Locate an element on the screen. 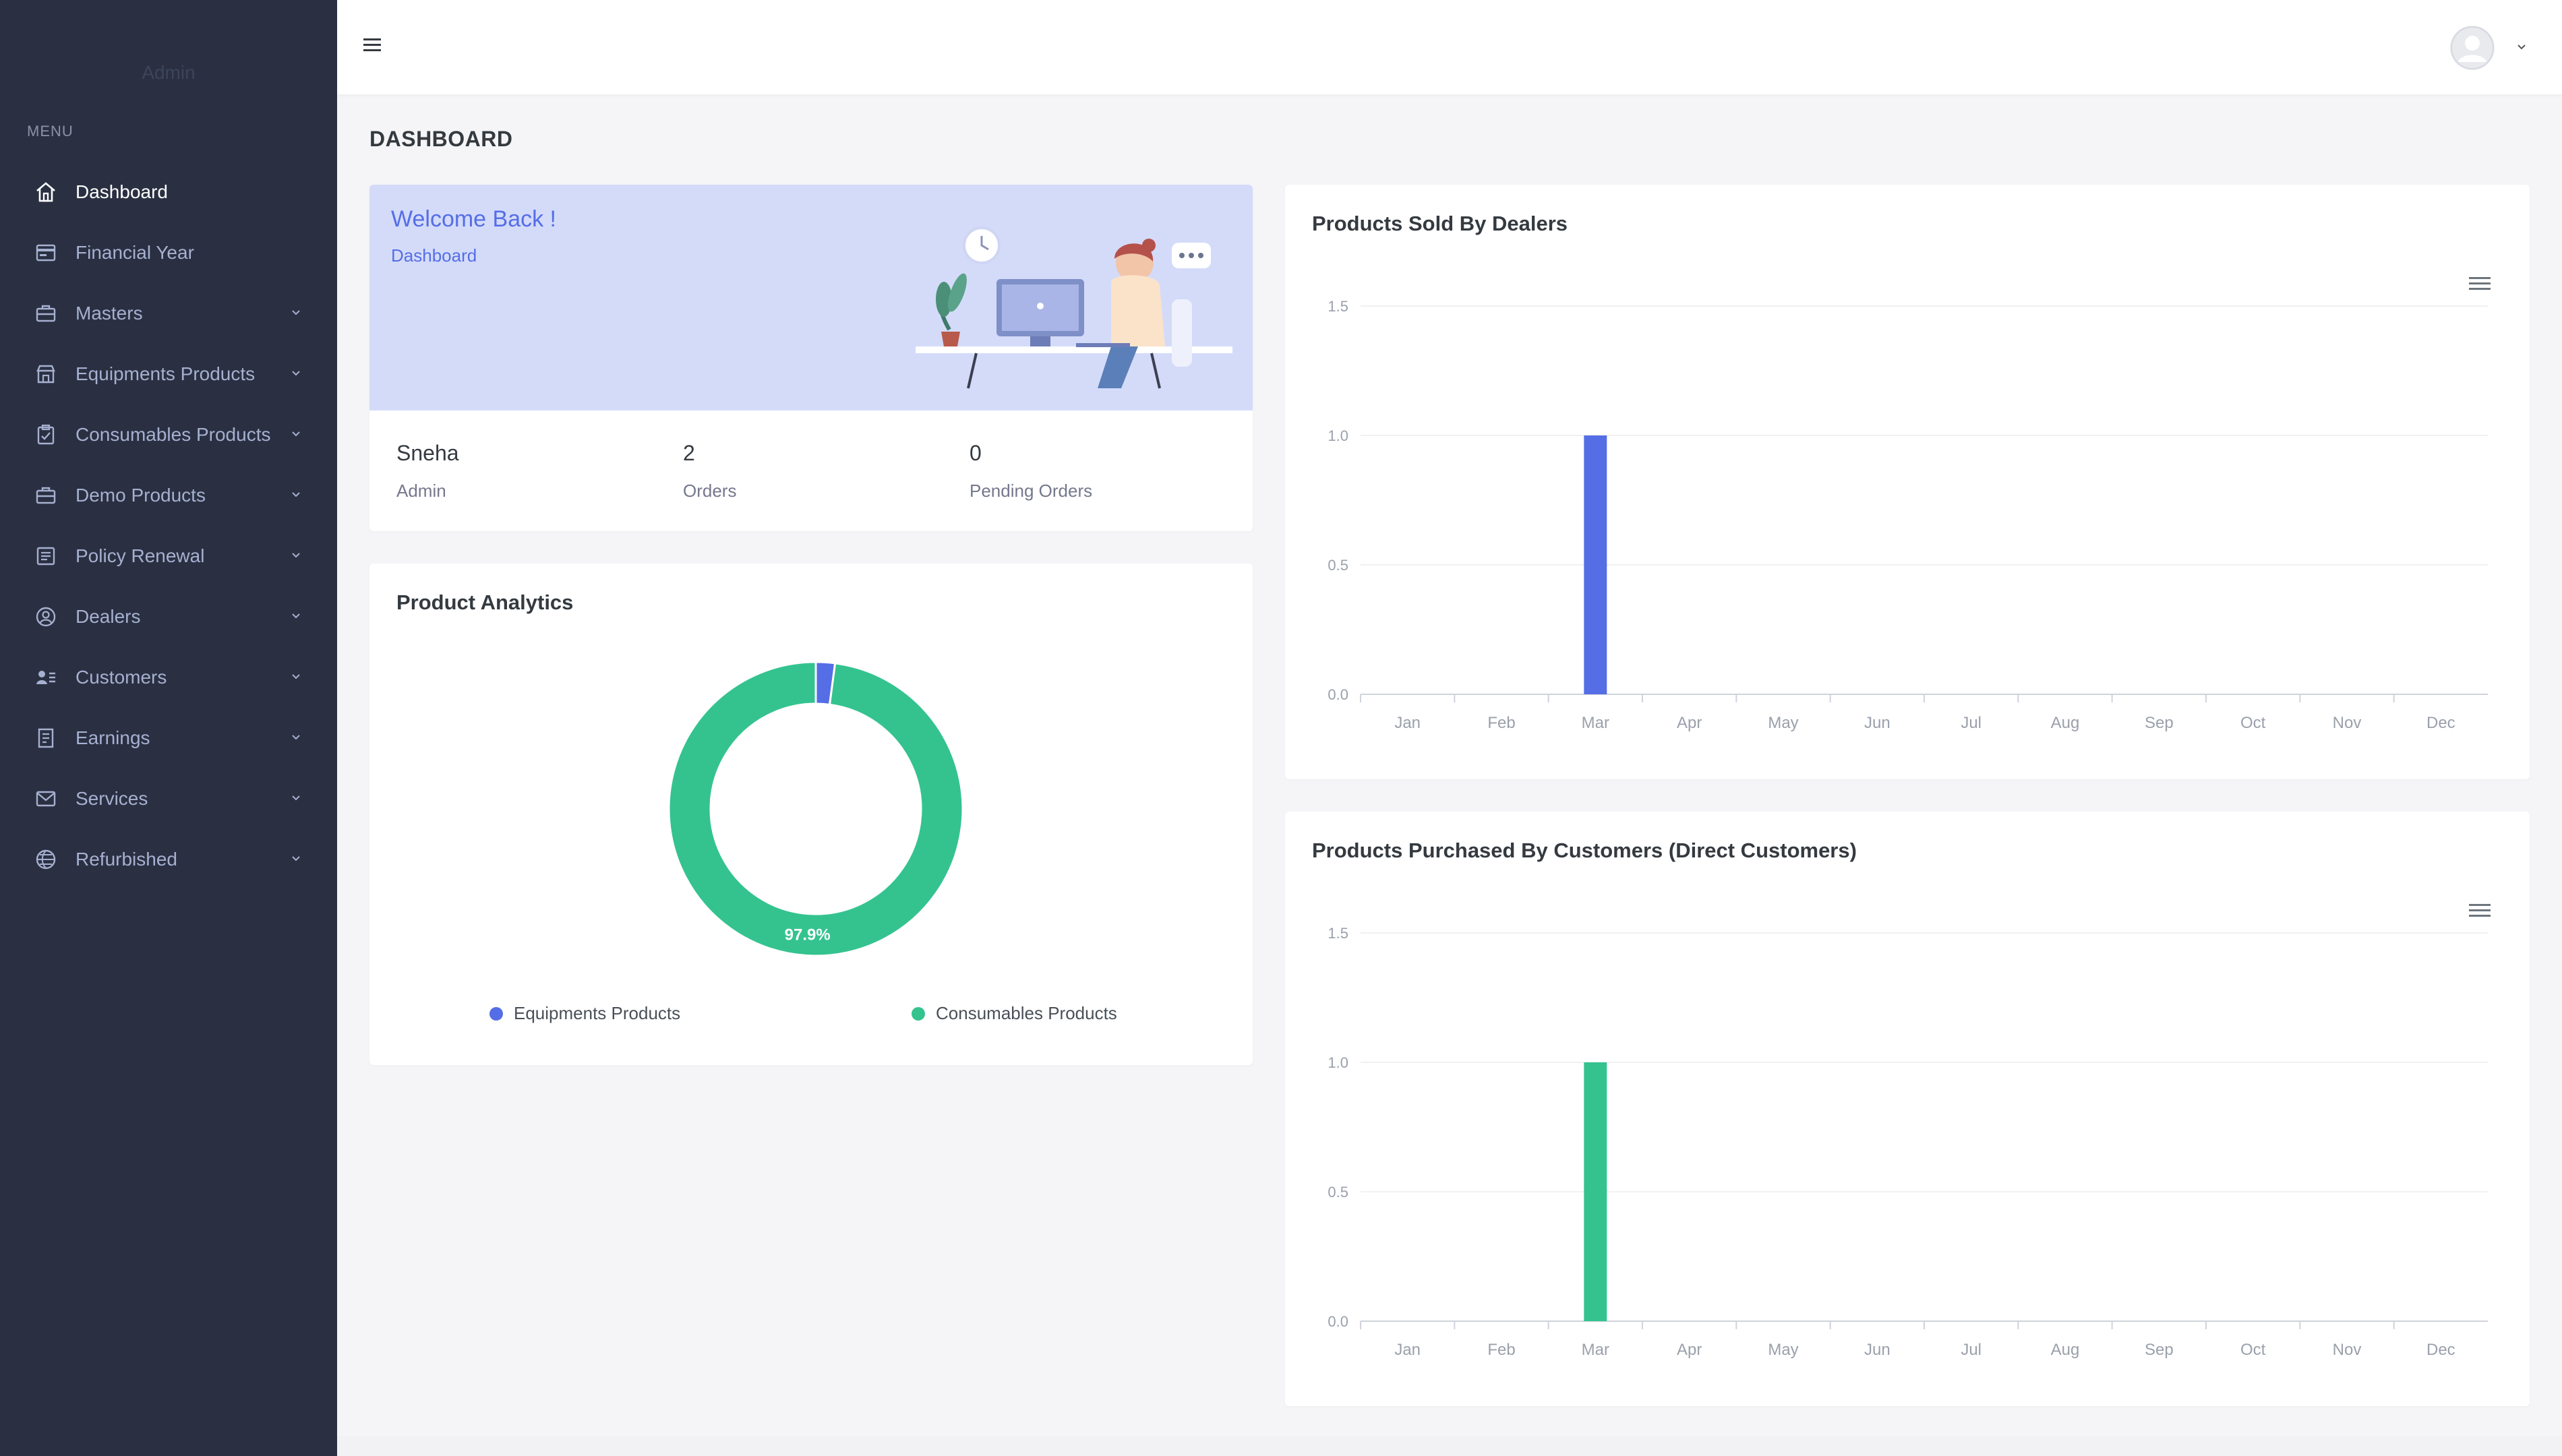 The image size is (2562, 1456). sidebar-item-label: Policy Renewal is located at coordinates (140, 555).